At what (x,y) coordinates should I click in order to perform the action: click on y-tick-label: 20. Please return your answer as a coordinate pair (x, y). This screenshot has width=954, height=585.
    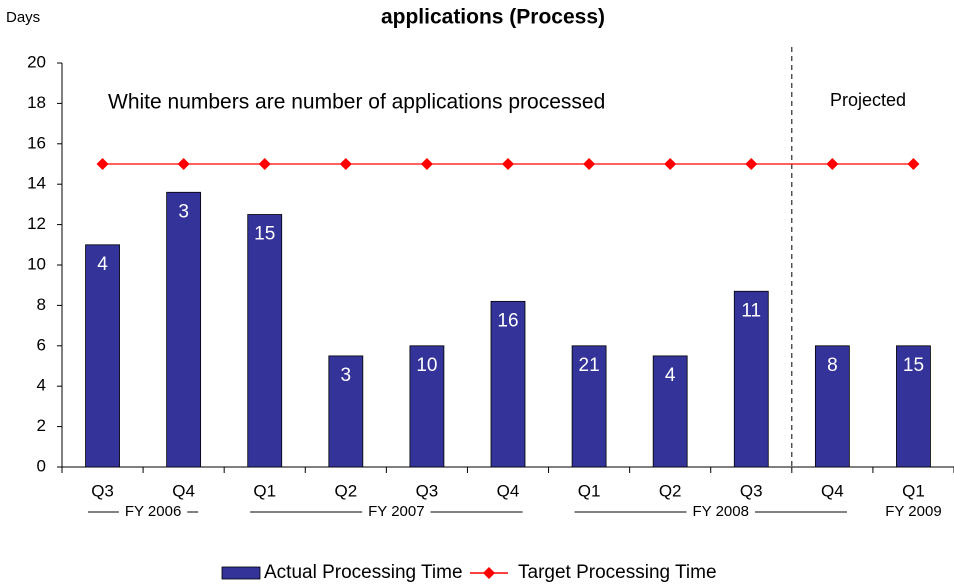
    Looking at the image, I should click on (36, 61).